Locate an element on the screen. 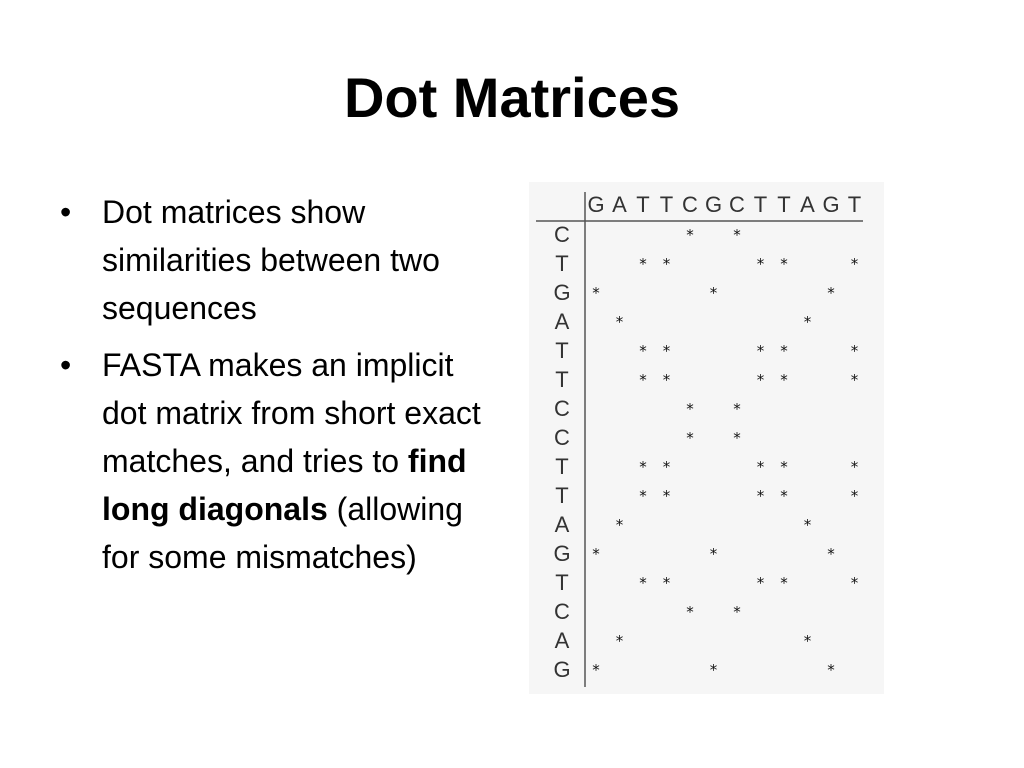  bullet-text-bold: find long diagonals is located at coordinates (284, 485).